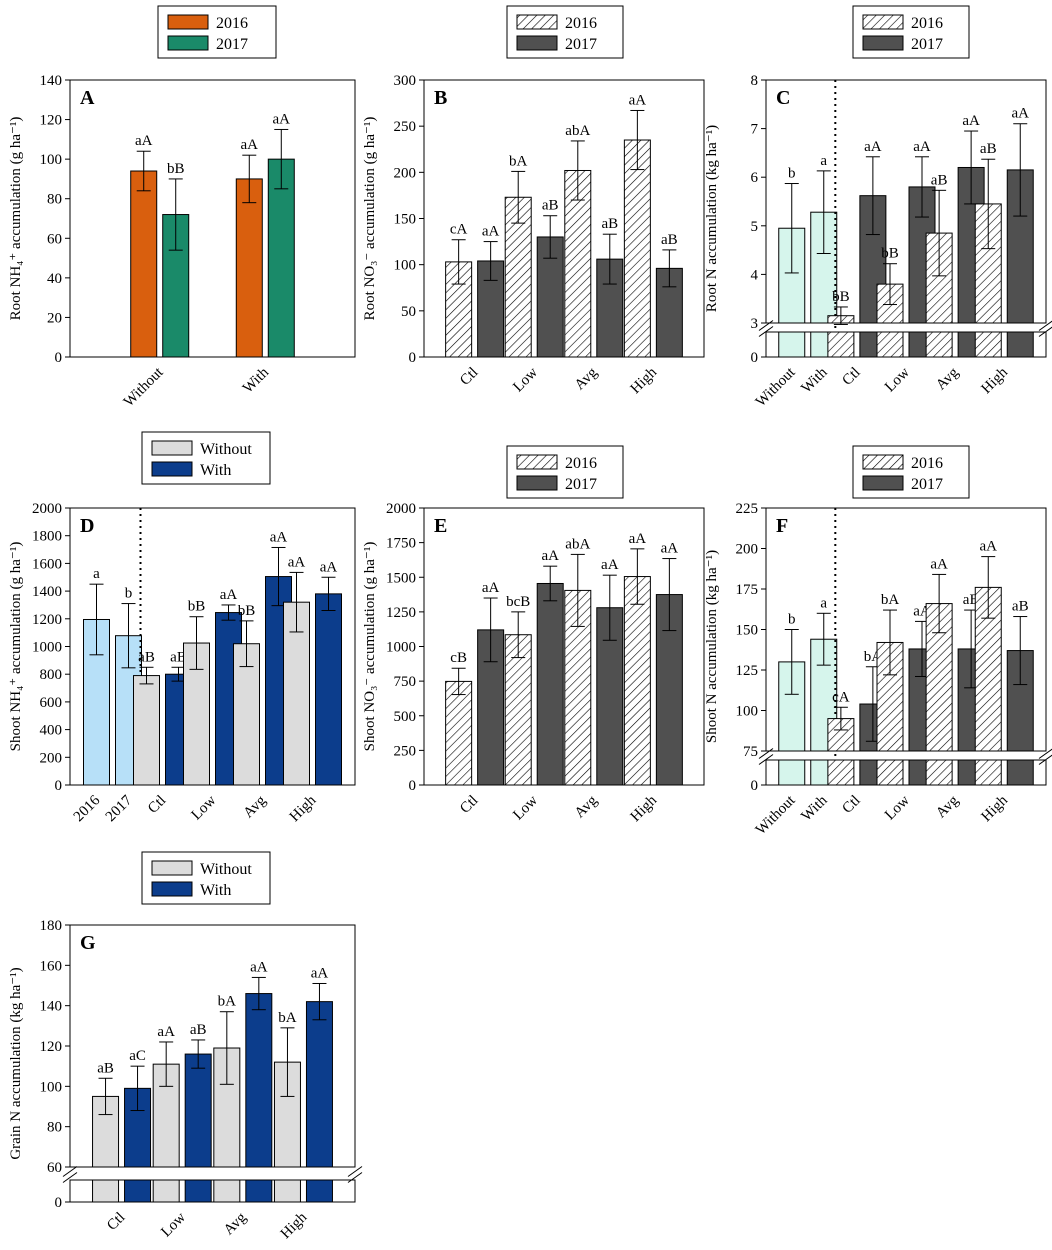 The width and height of the screenshot is (1052, 1250). Describe the element at coordinates (906, 772) in the screenshot. I see `plot-frame-lower` at that location.